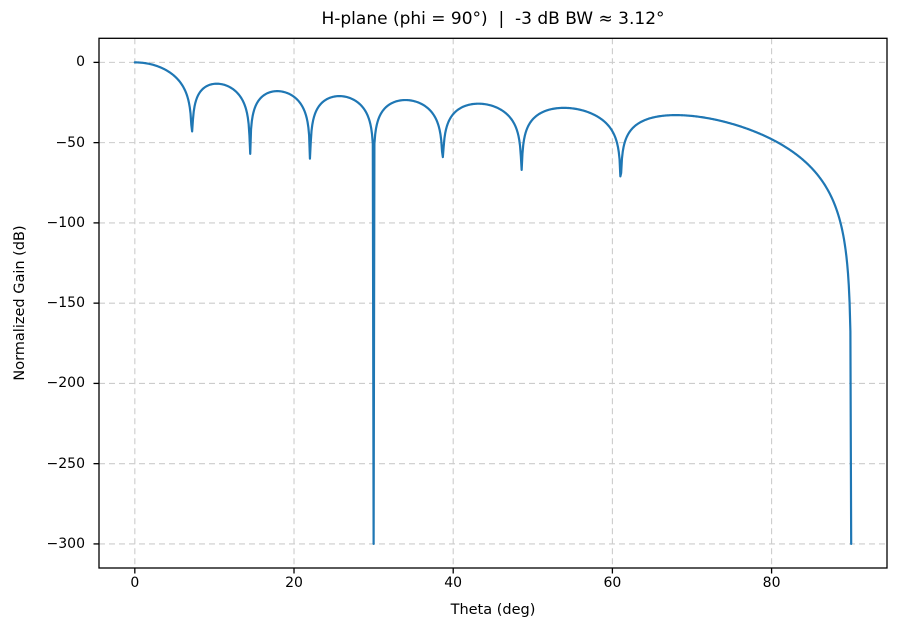 The height and width of the screenshot is (637, 897). What do you see at coordinates (493, 610) in the screenshot?
I see `x-axis-label: Theta (deg)` at bounding box center [493, 610].